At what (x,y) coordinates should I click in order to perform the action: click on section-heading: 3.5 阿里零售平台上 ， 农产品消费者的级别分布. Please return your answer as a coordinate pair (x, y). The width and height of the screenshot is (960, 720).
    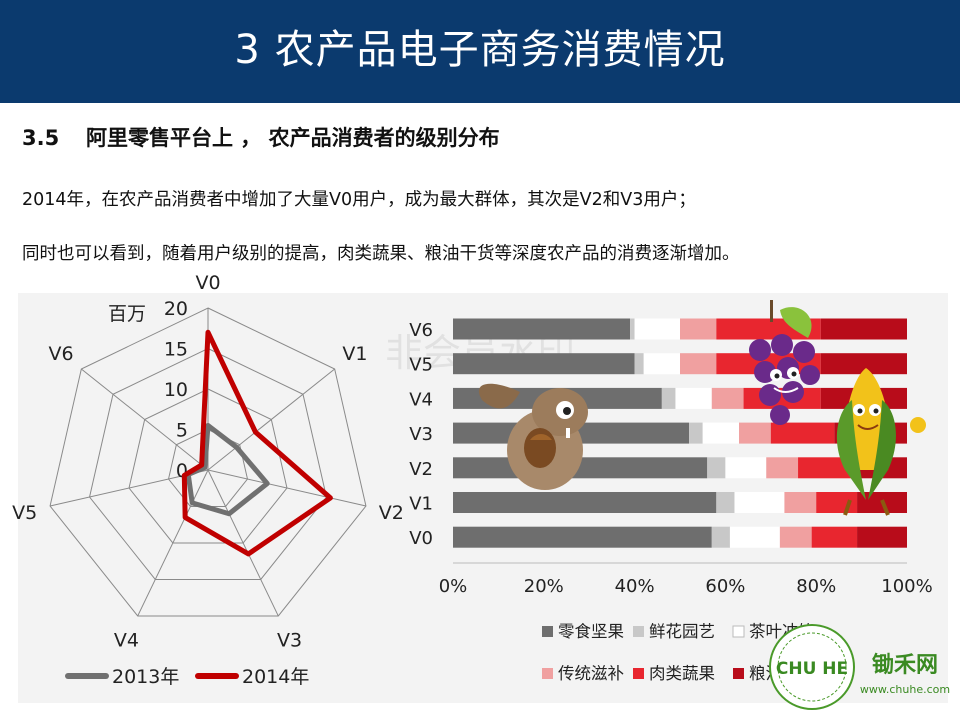
    Looking at the image, I should click on (261, 137).